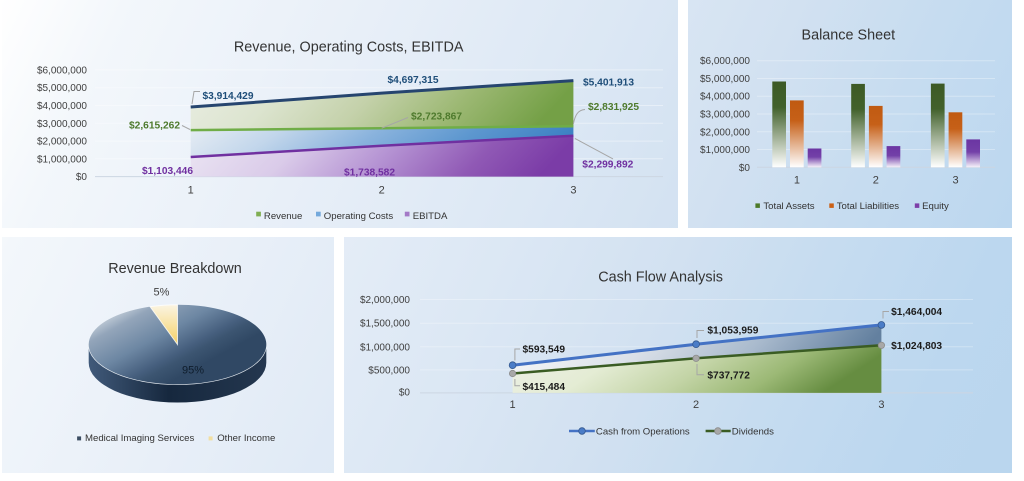 The width and height of the screenshot is (1024, 481). I want to click on svg-text: Revenue, so click(283, 216).